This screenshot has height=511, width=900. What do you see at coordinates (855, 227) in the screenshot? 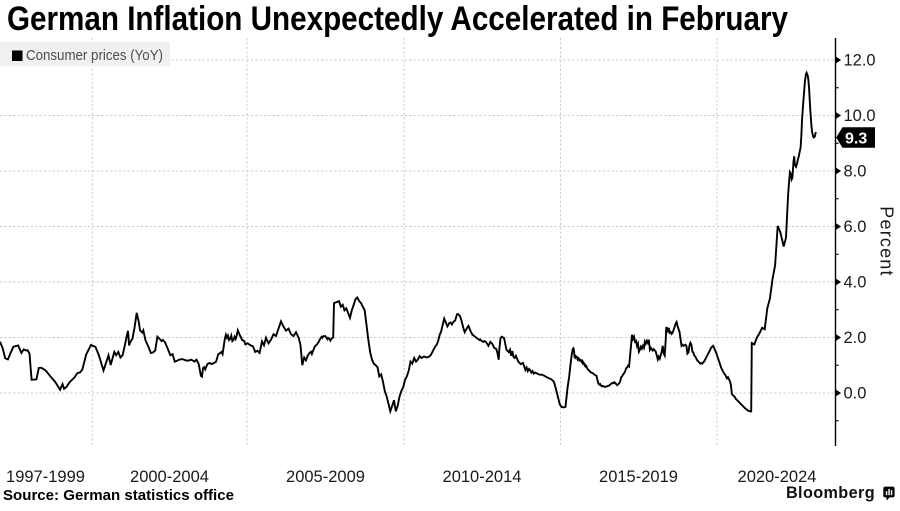
I see `svg-text: 6.0` at bounding box center [855, 227].